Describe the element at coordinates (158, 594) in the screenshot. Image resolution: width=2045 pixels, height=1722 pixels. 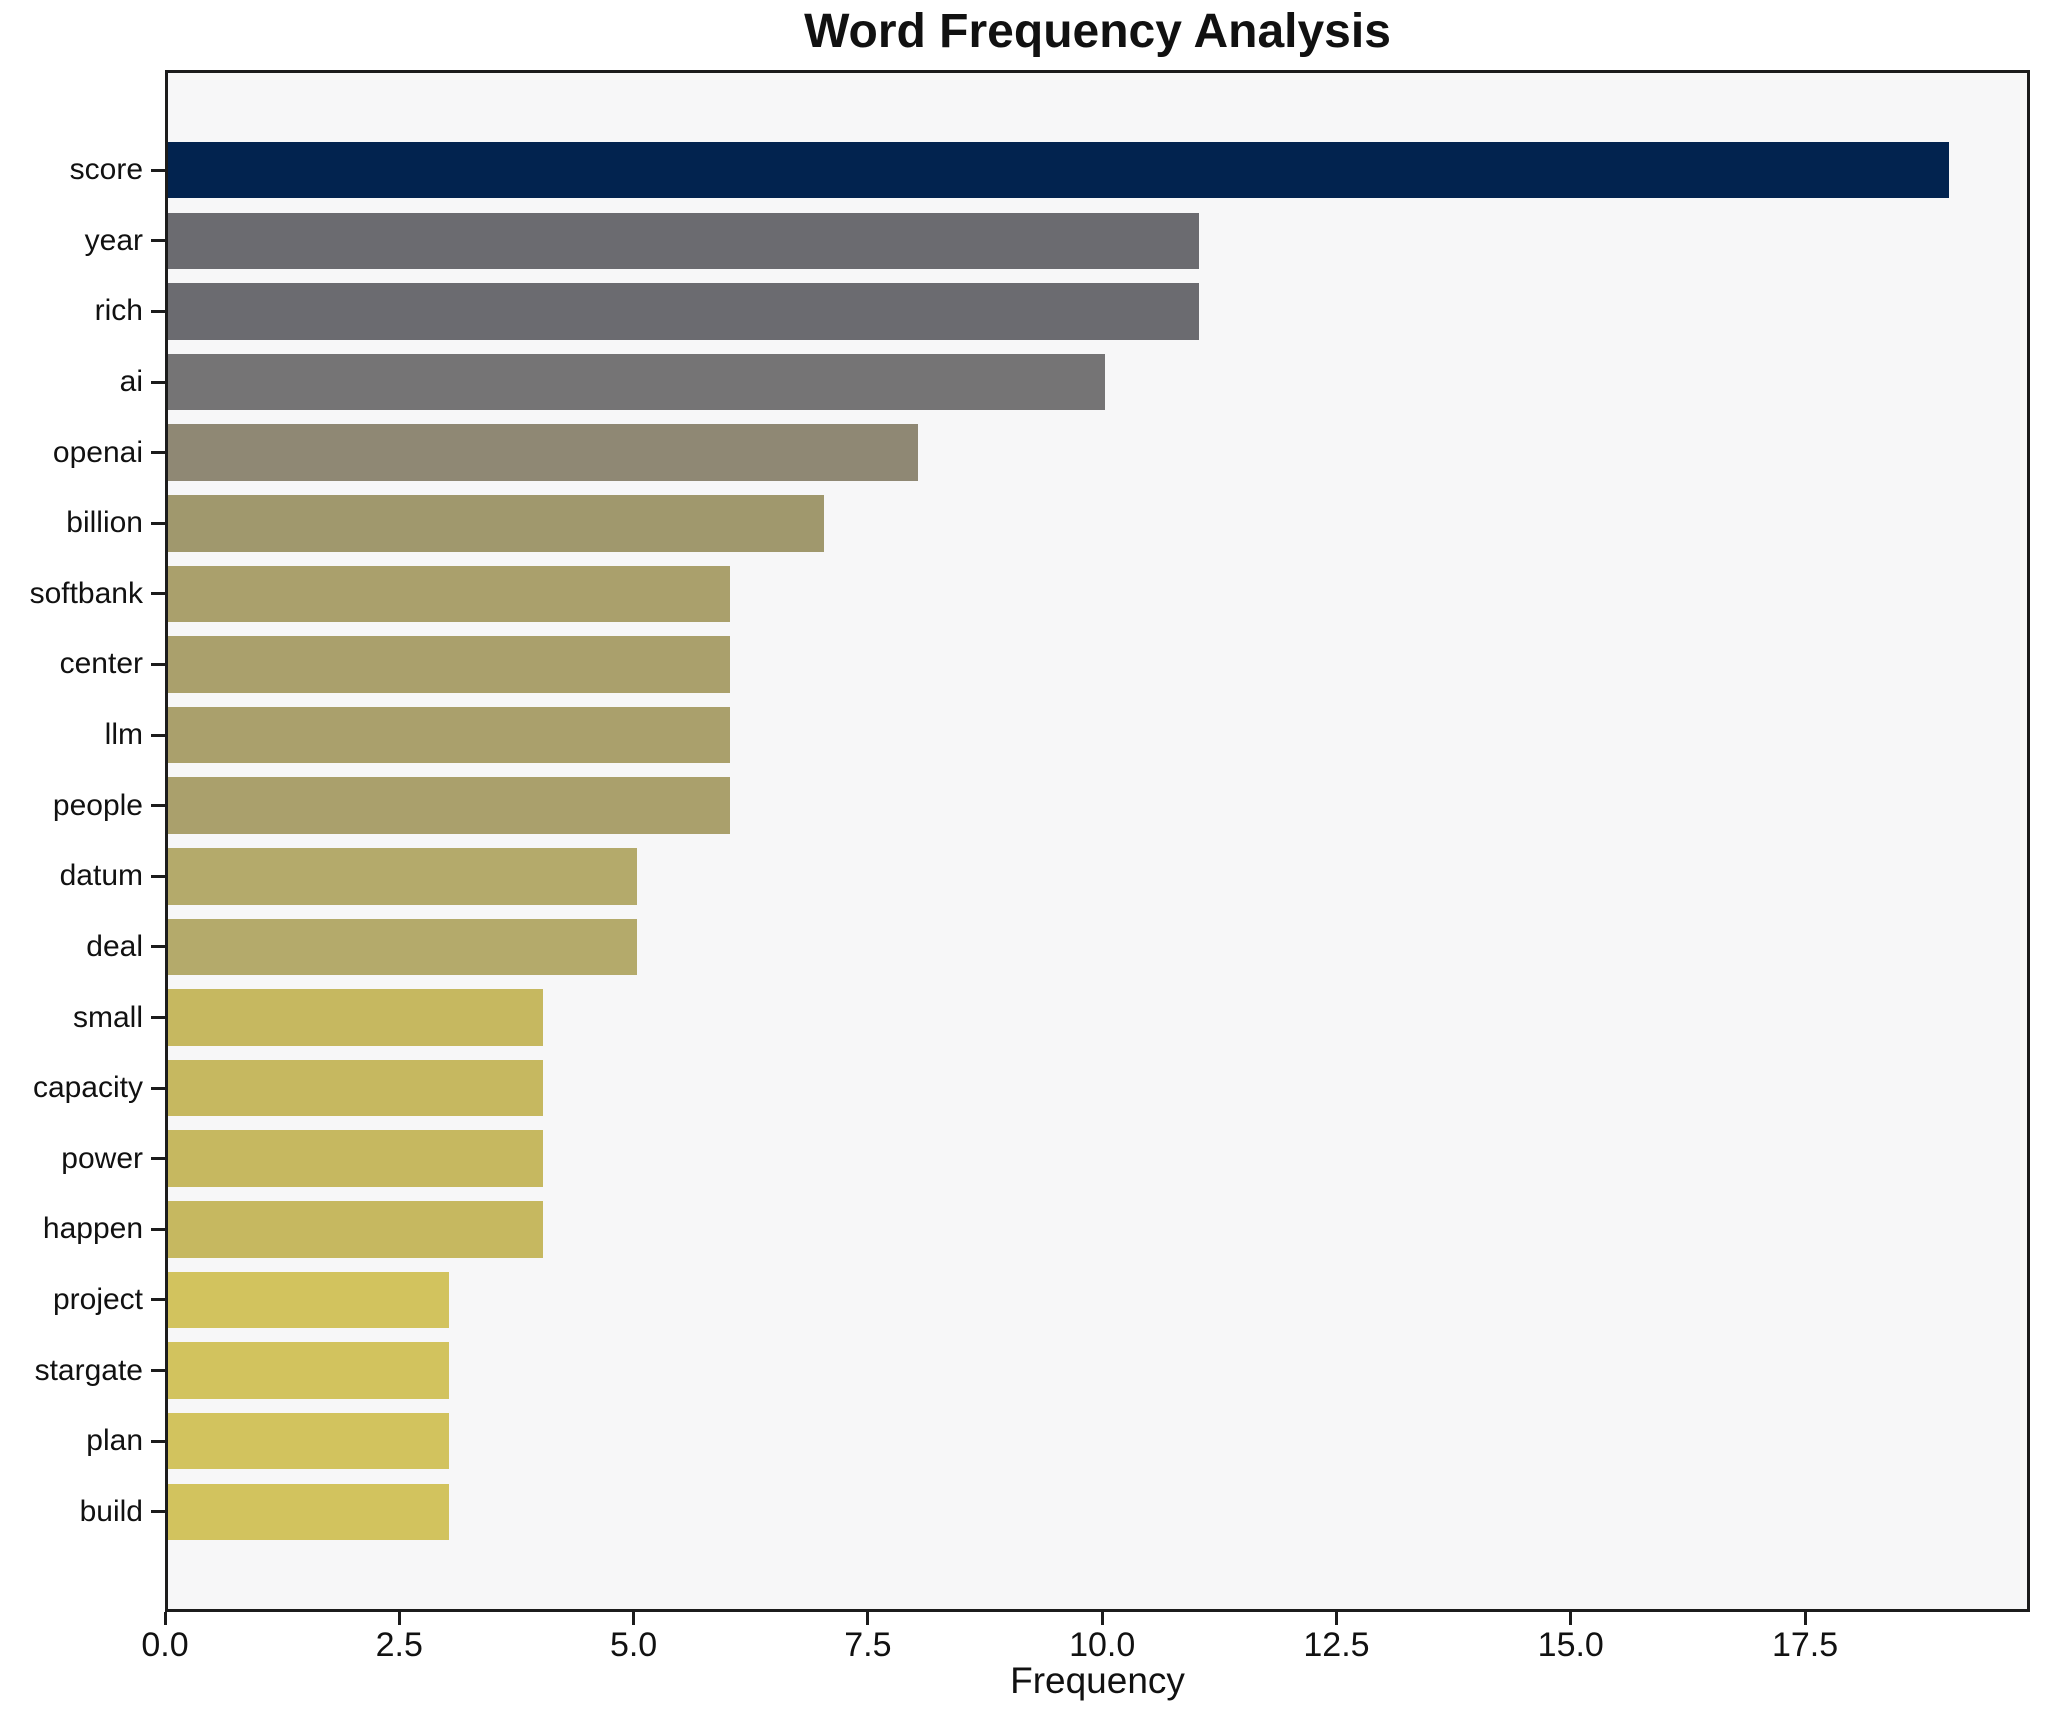
I see `ytick-mark-softbank` at that location.